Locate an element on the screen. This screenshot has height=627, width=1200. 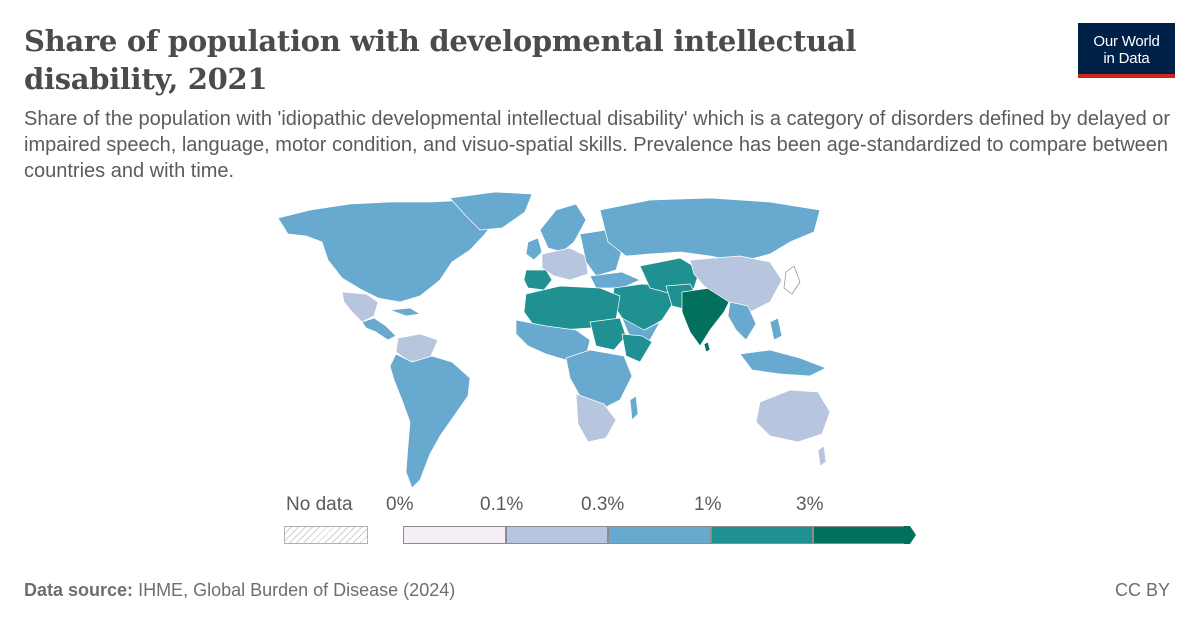
region-central-america is located at coordinates (379, 329).